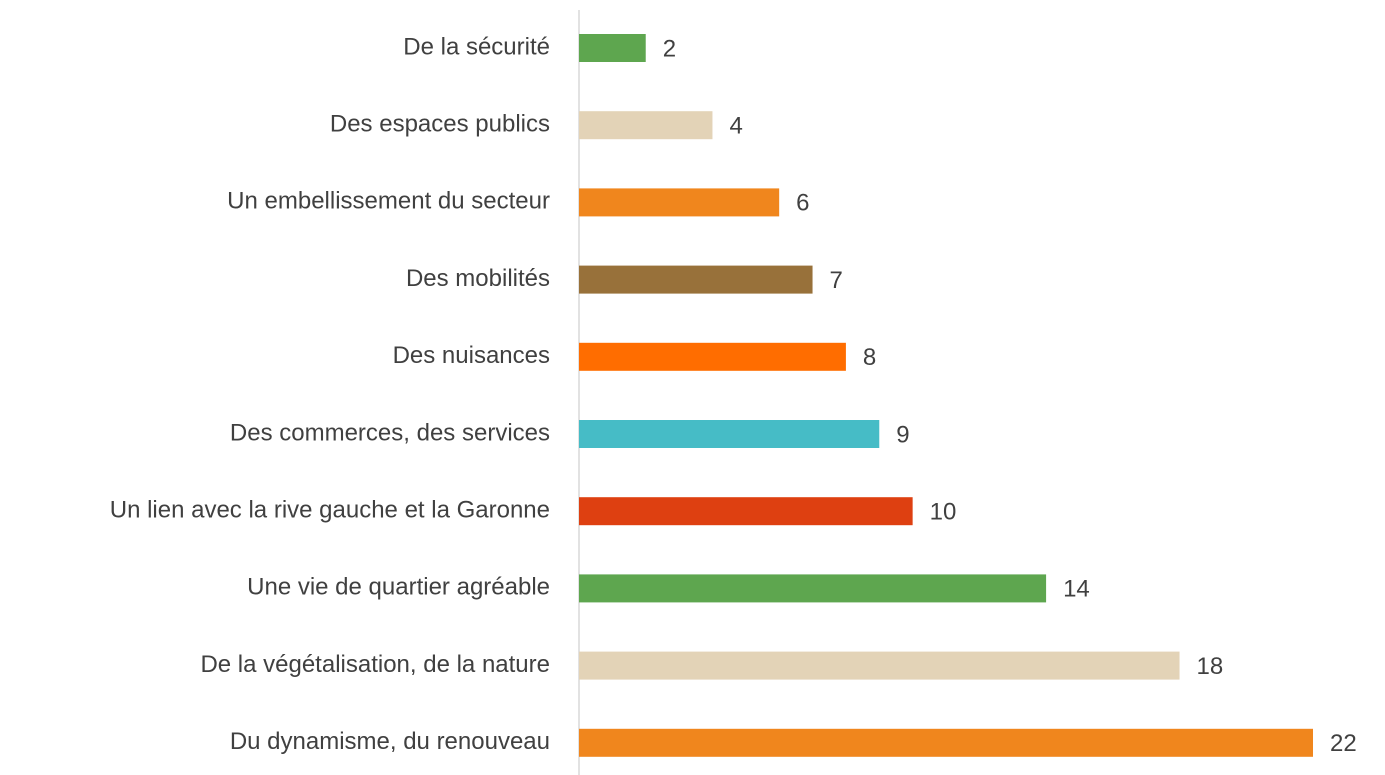  Describe the element at coordinates (476, 46) in the screenshot. I see `y-tick-label: De la sécurité` at that location.